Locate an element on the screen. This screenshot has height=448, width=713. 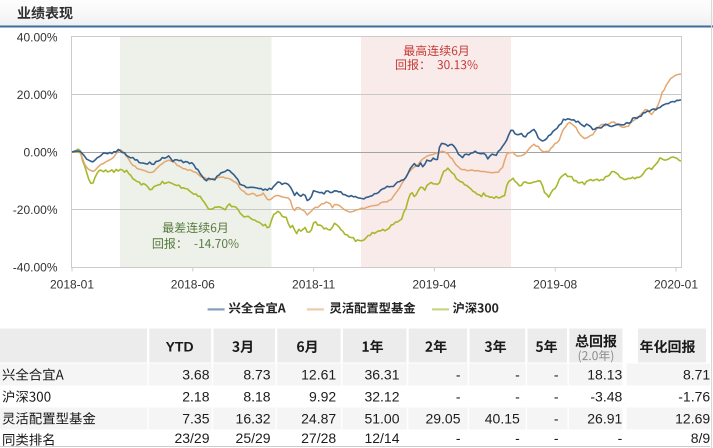
svg-text: 9.92 is located at coordinates (322, 397).